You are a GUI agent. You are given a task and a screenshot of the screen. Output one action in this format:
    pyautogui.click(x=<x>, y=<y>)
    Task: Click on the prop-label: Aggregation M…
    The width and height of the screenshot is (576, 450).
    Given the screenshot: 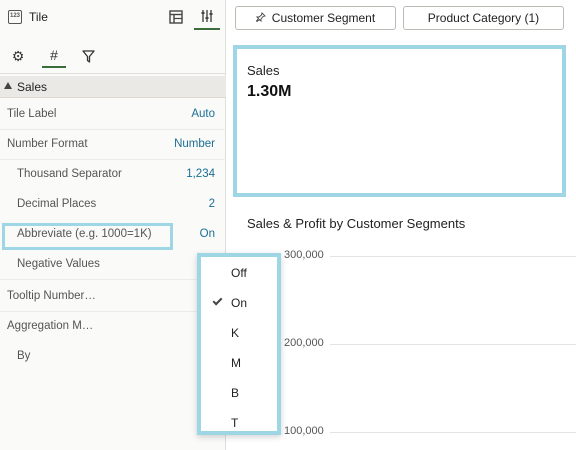 What is the action you would take?
    pyautogui.click(x=50, y=326)
    